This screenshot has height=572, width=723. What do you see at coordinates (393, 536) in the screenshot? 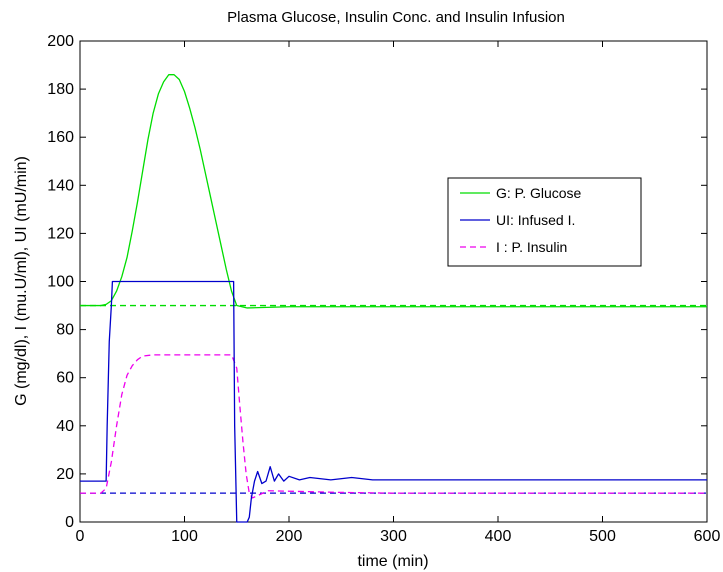
I see `x-tick-label: 300` at bounding box center [393, 536].